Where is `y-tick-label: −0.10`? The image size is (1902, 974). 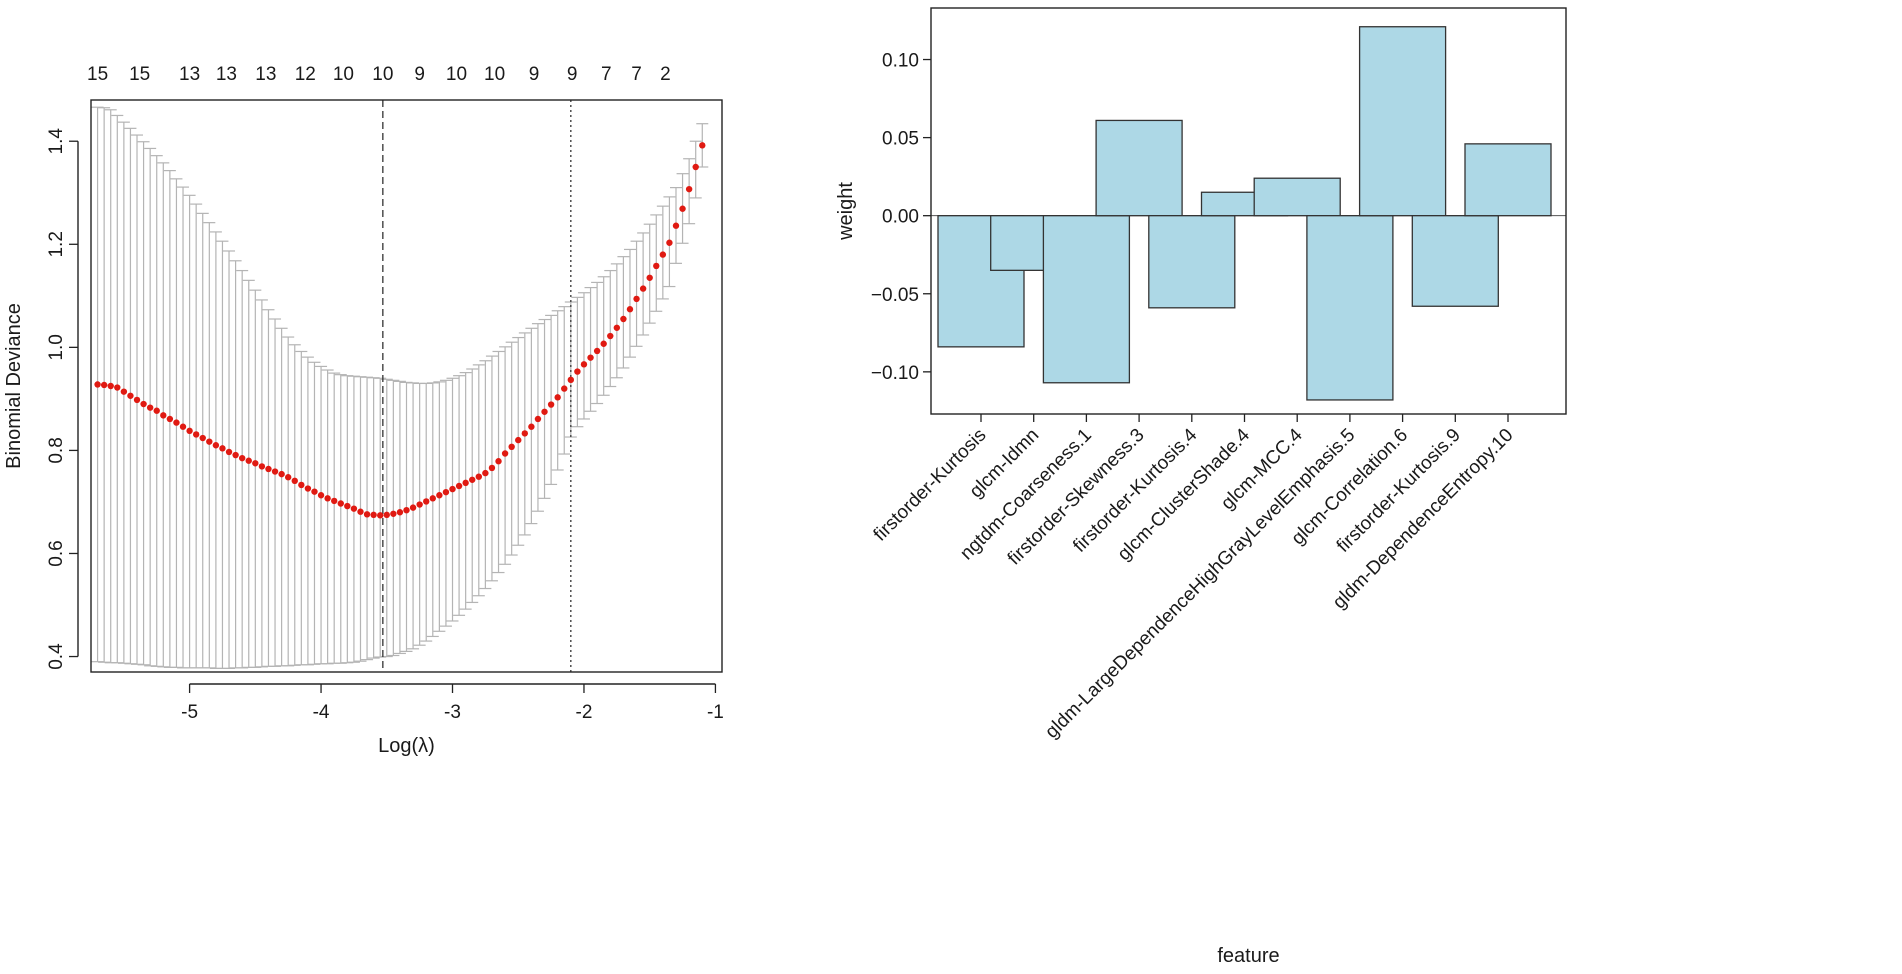
y-tick-label: −0.10 is located at coordinates (895, 373).